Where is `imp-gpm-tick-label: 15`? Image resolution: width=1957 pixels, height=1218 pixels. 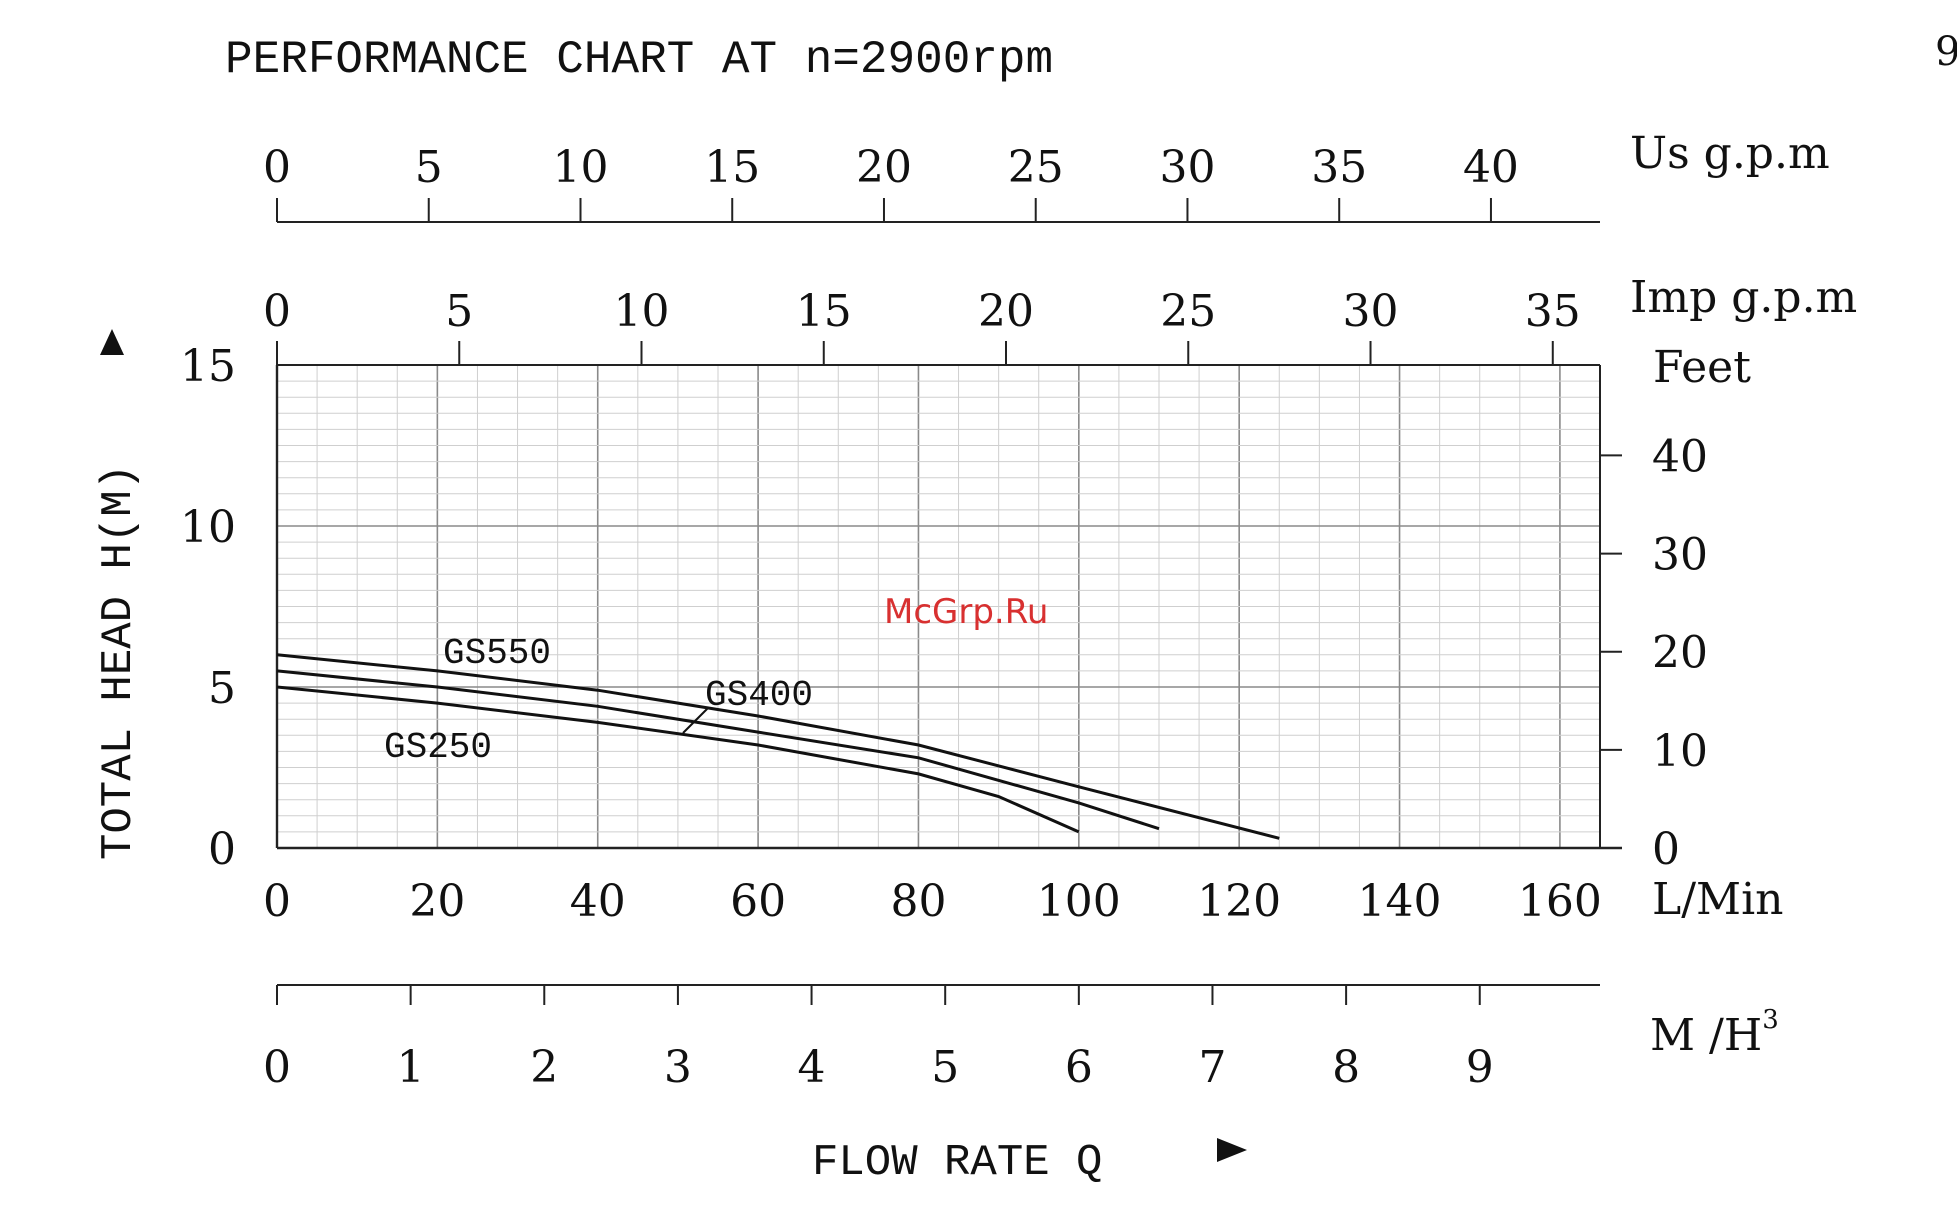
imp-gpm-tick-label: 15 is located at coordinates (824, 311).